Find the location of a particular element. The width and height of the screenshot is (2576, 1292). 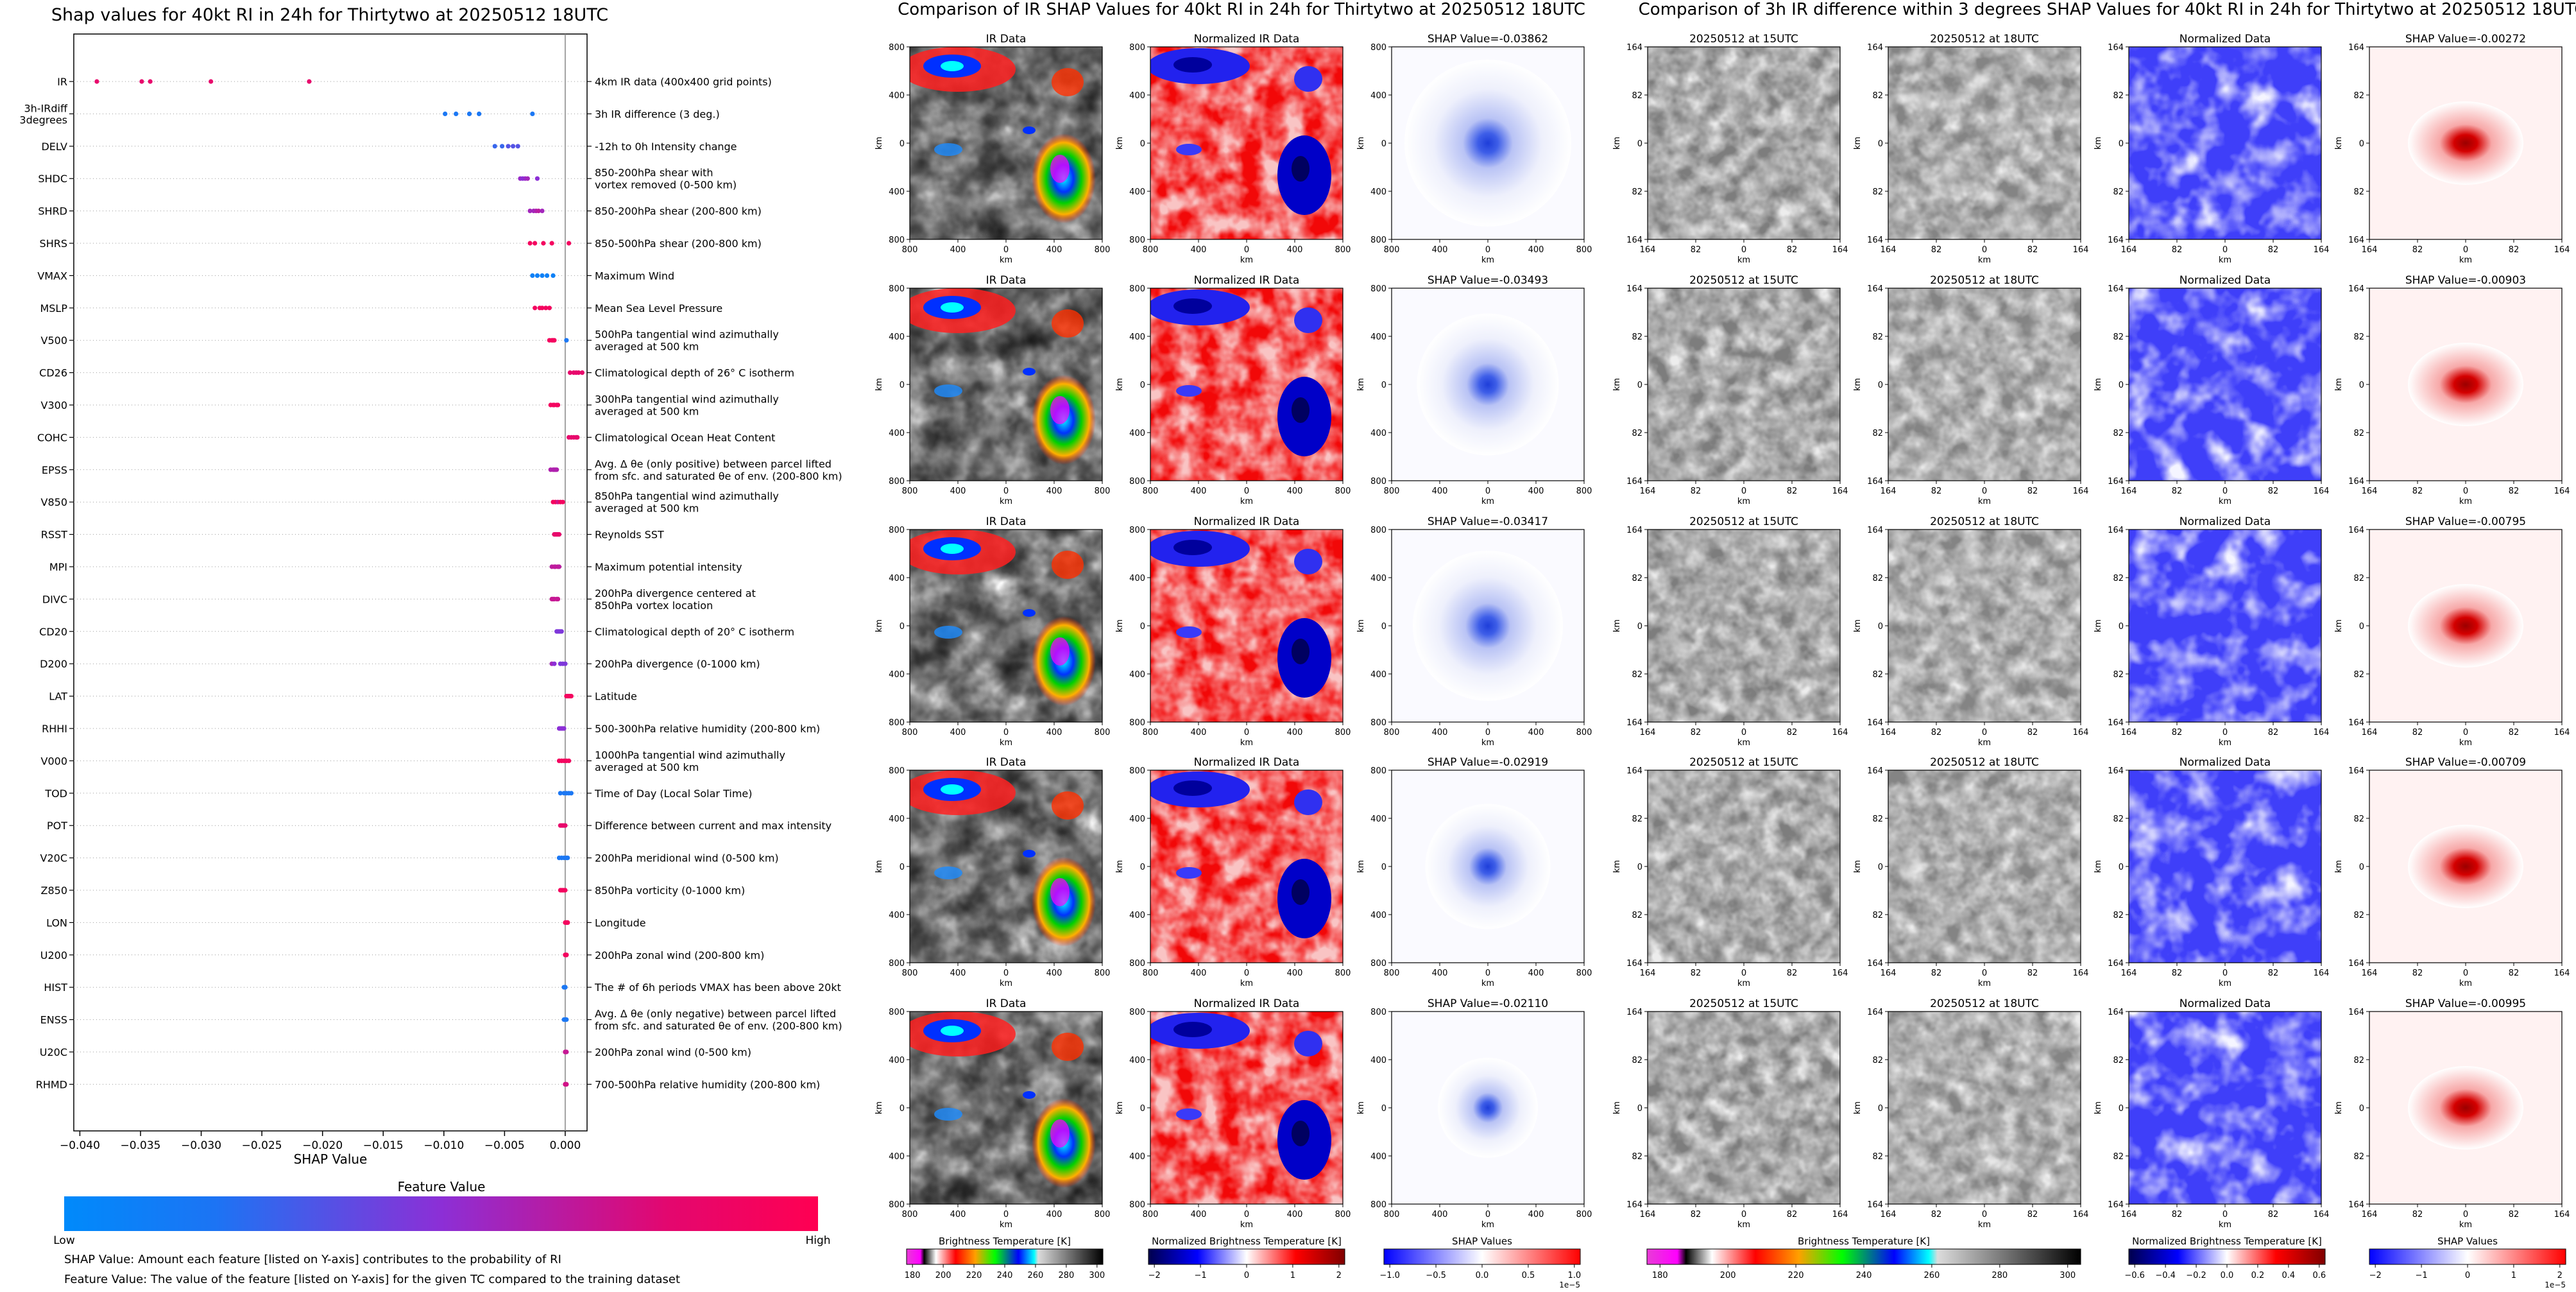

panel-title: Normalized IR Data is located at coordinates (1247, 280).